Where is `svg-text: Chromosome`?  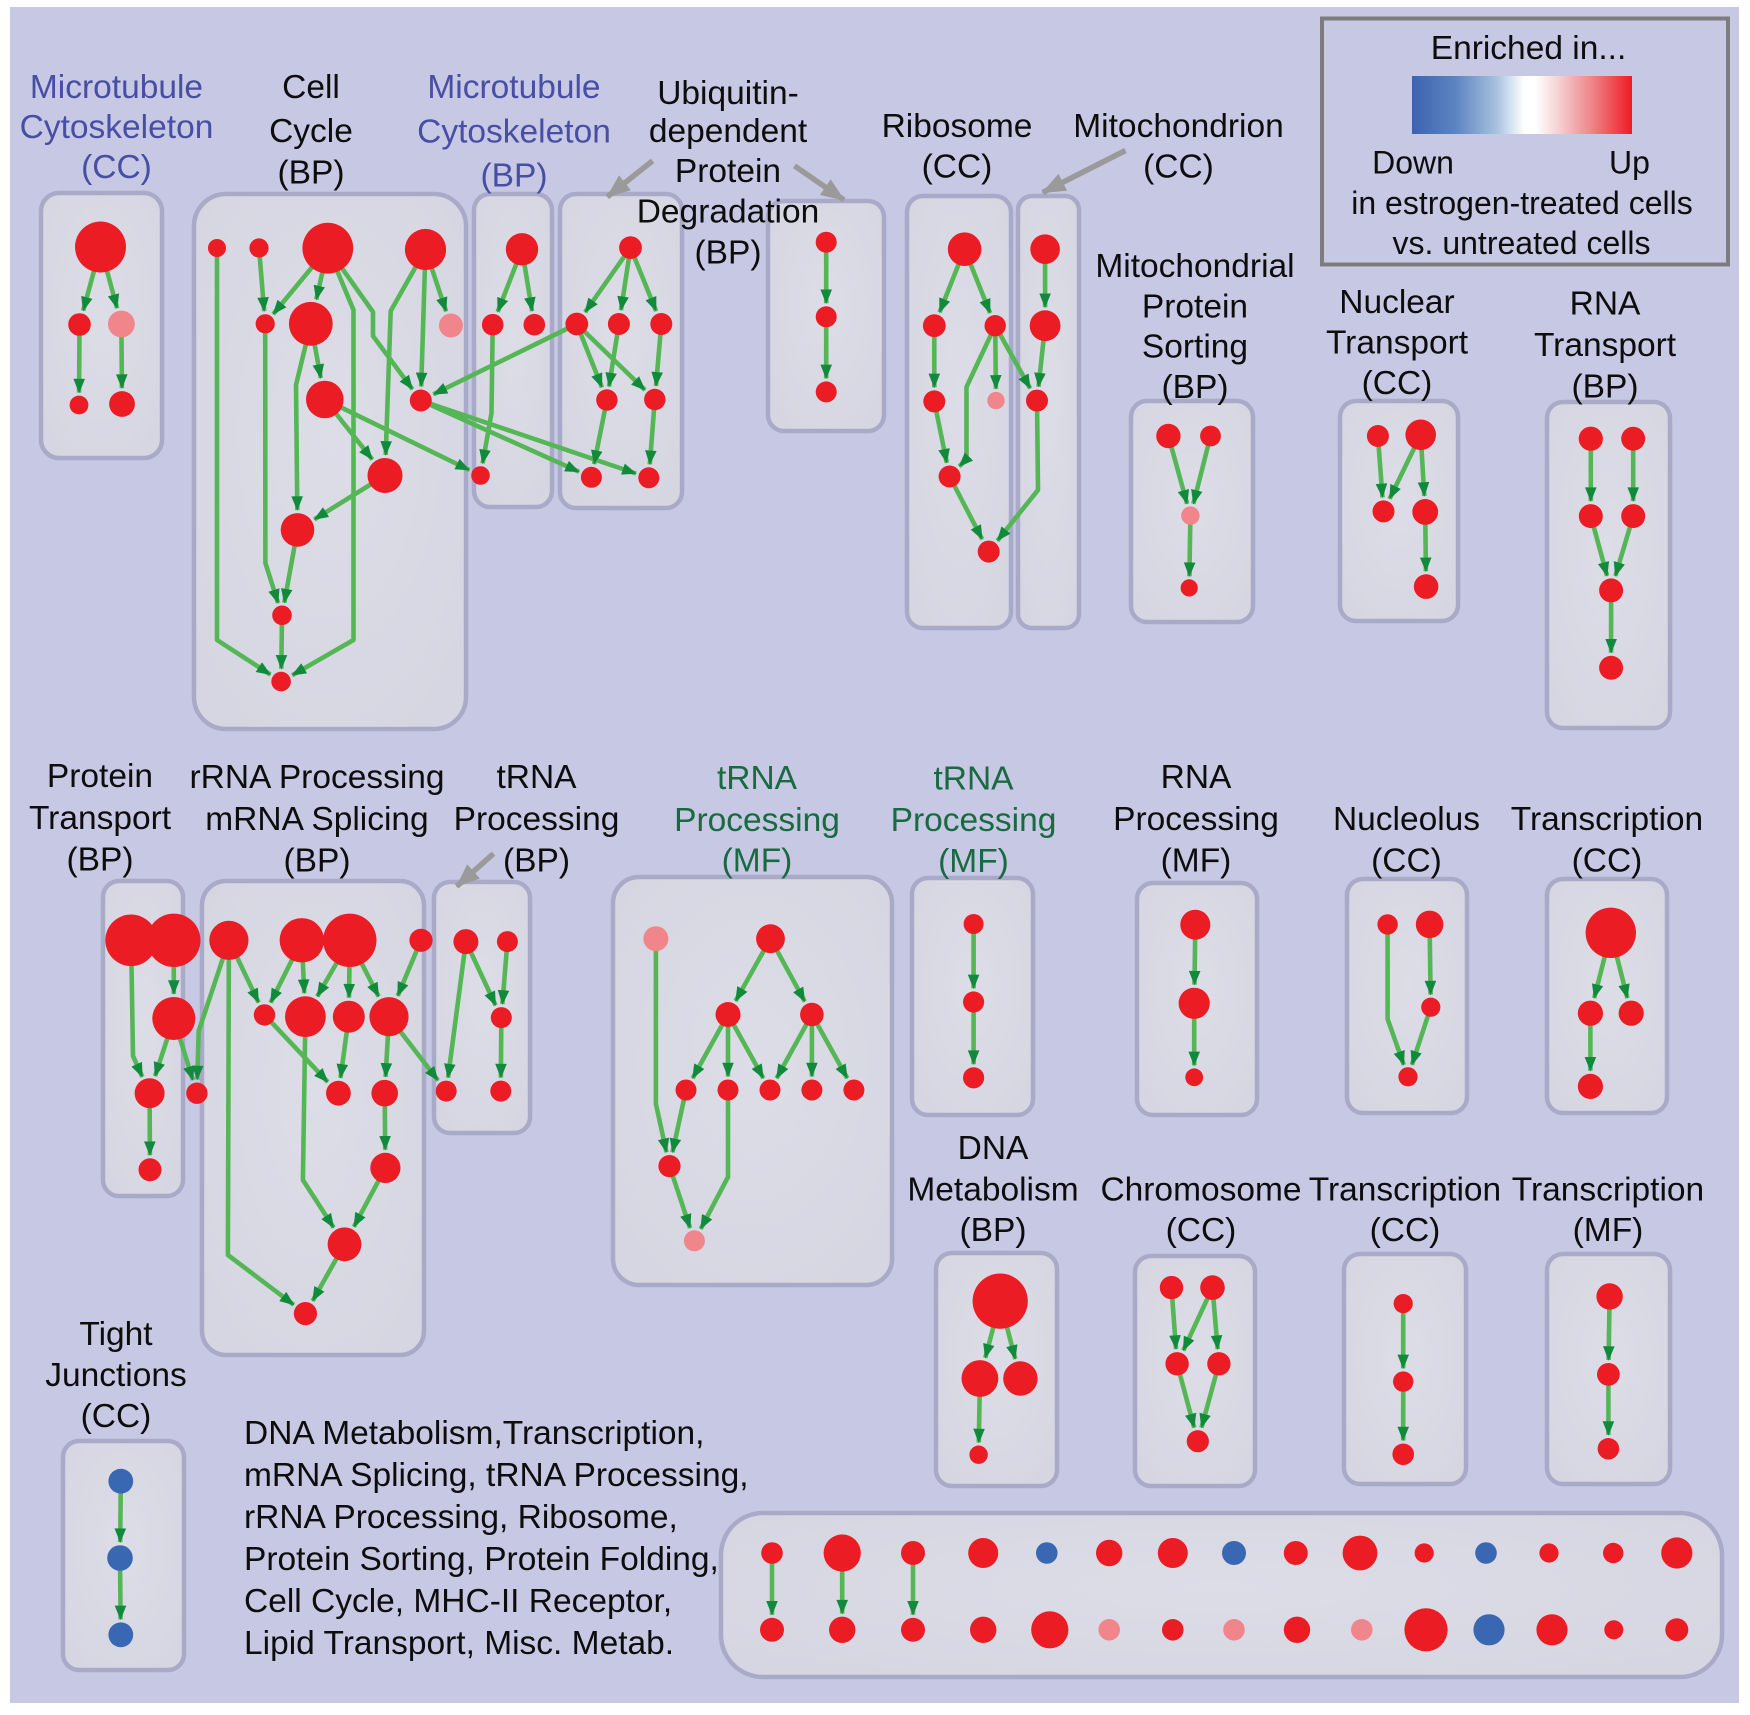
svg-text: Chromosome is located at coordinates (1200, 1190).